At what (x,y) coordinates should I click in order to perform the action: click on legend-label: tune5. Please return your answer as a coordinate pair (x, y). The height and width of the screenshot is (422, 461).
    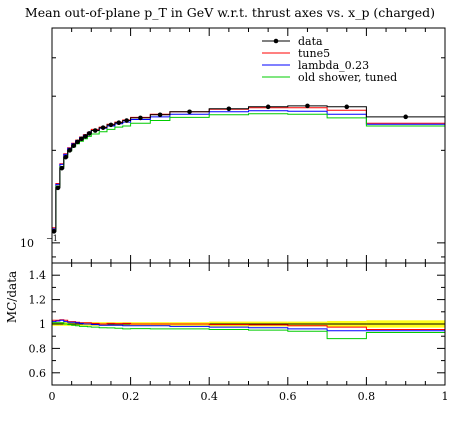
    Looking at the image, I should click on (314, 53).